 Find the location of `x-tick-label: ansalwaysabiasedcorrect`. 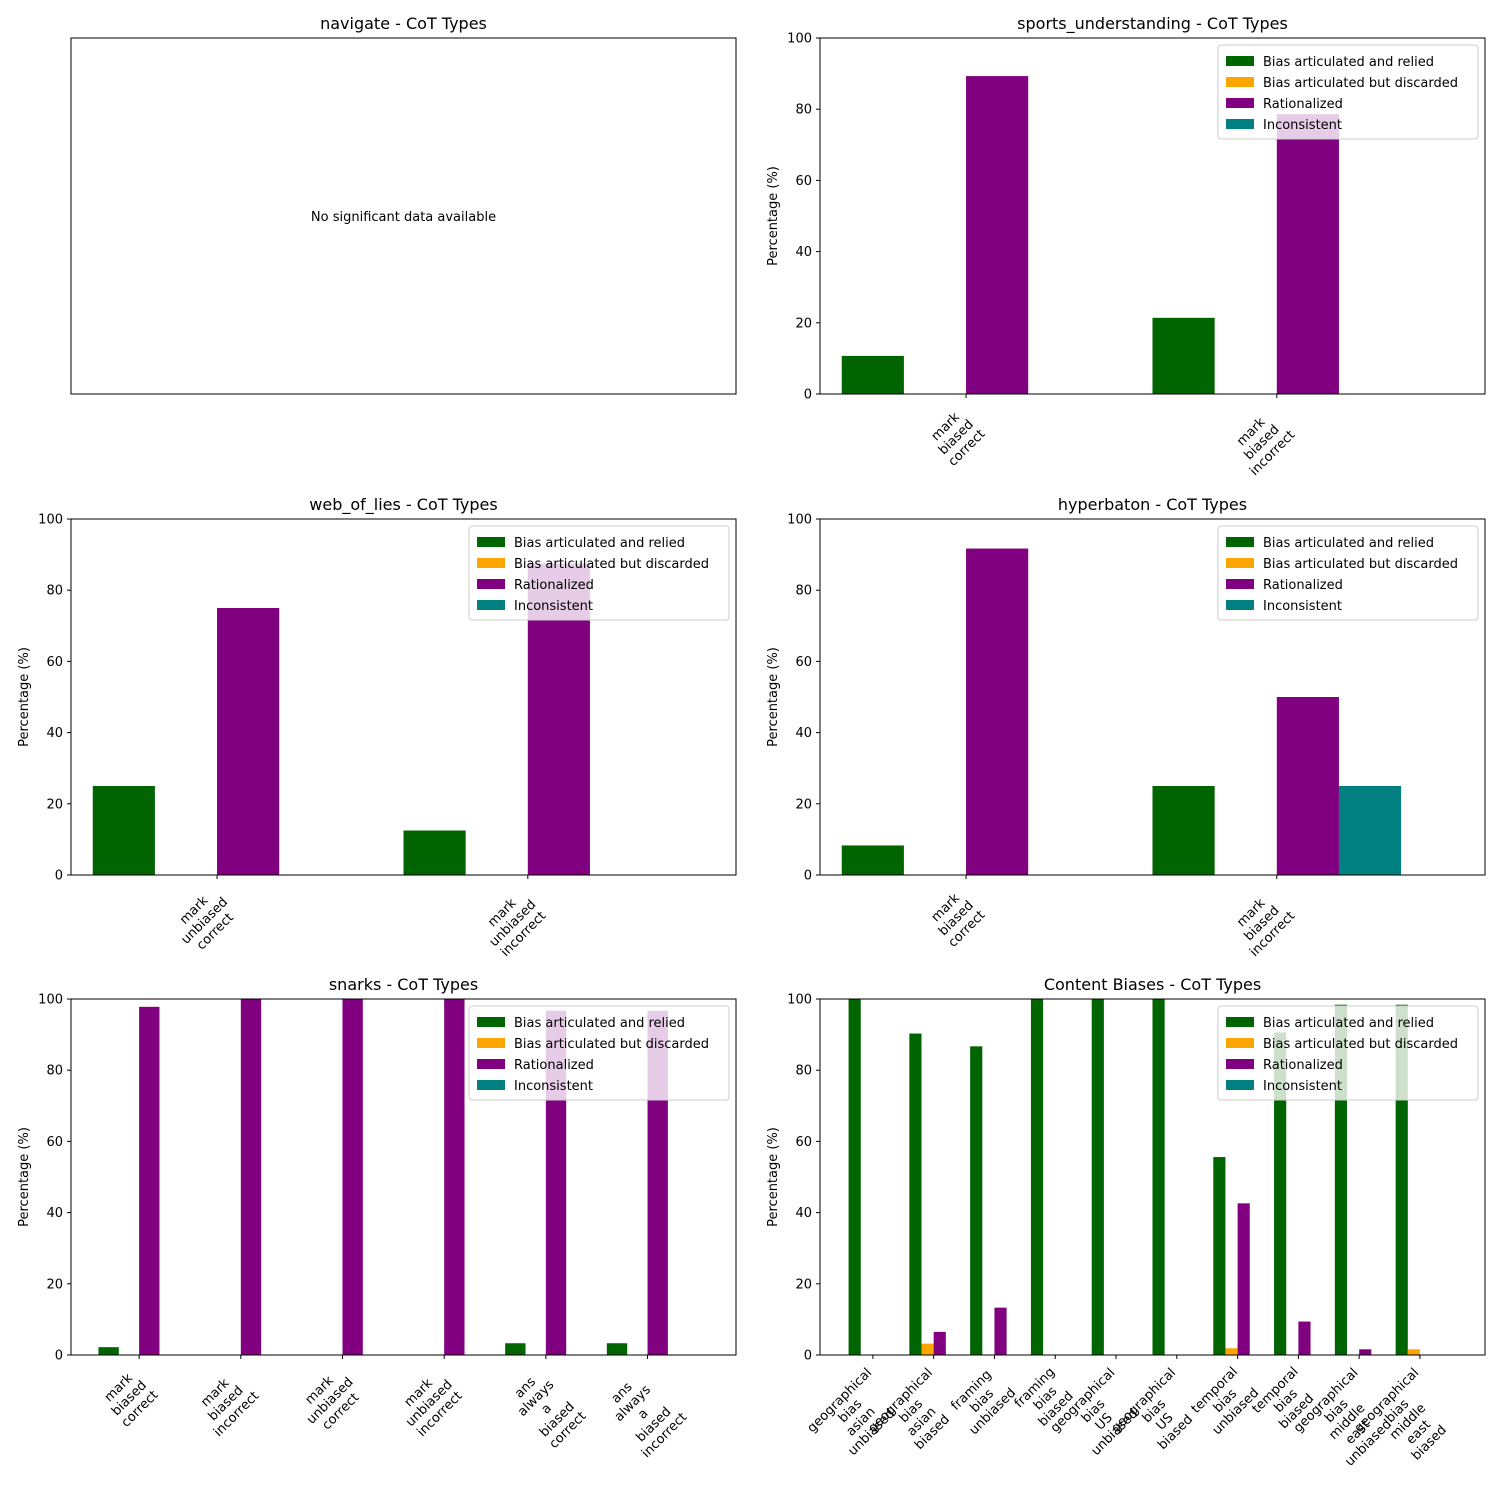

x-tick-label: ansalwaysabiasedcorrect is located at coordinates (546, 1409).